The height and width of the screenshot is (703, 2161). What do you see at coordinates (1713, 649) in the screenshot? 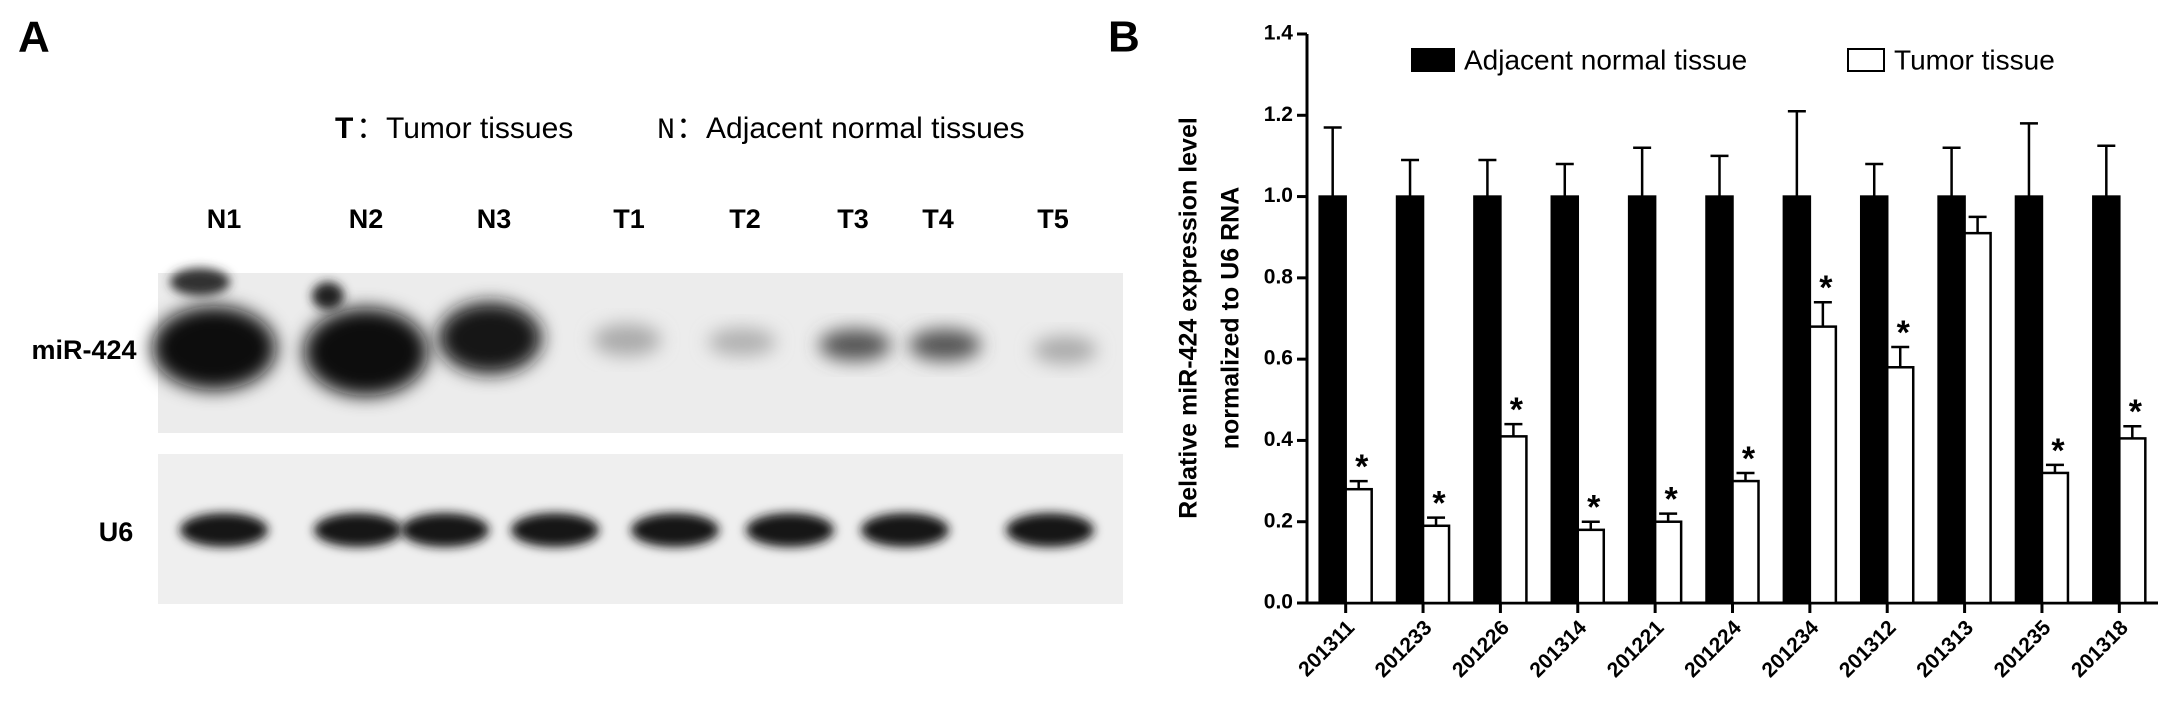
I see `x-tick-label: 201224` at bounding box center [1713, 649].